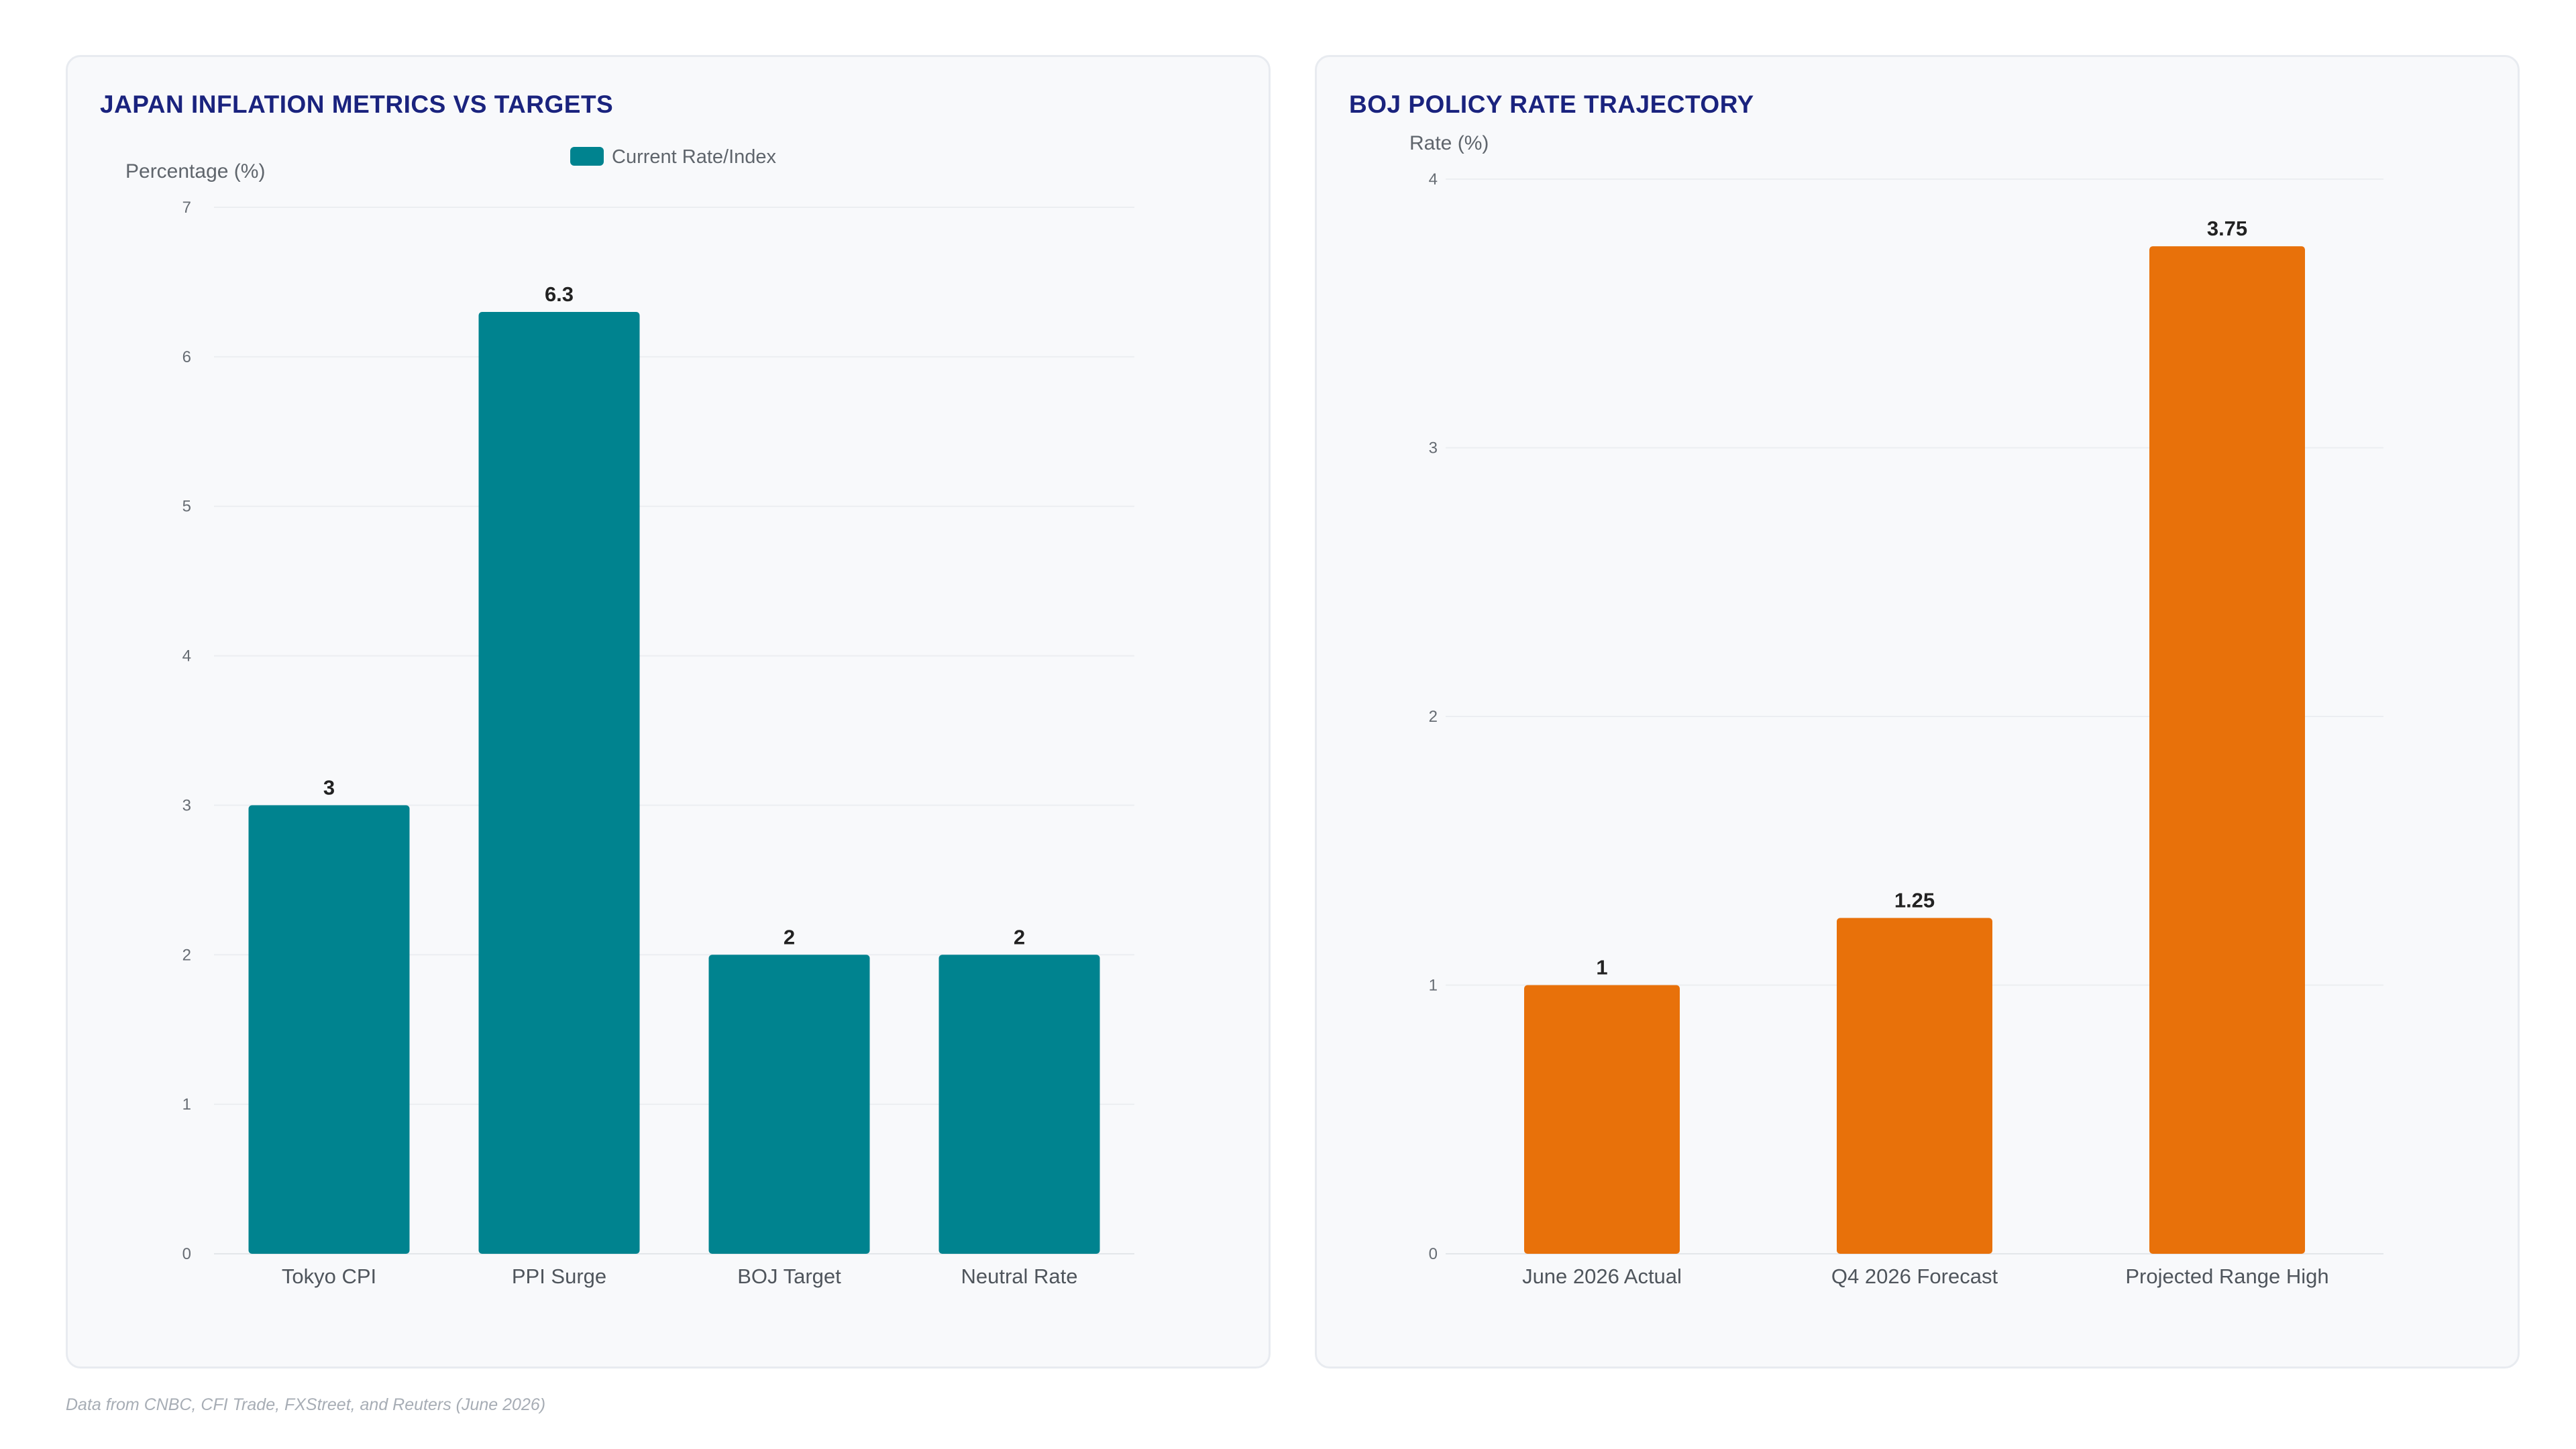 Image resolution: width=2576 pixels, height=1449 pixels. What do you see at coordinates (694, 157) in the screenshot?
I see `legend-label: Current Rate/Index` at bounding box center [694, 157].